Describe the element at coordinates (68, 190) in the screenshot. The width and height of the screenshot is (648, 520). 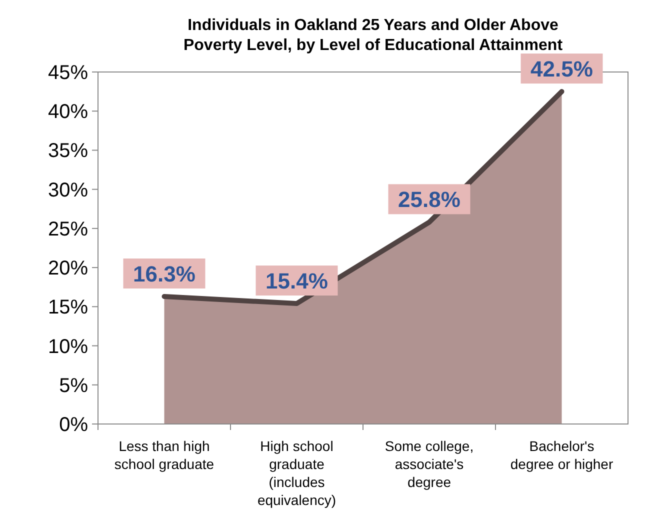
I see `y-tick-label: 30%` at that location.